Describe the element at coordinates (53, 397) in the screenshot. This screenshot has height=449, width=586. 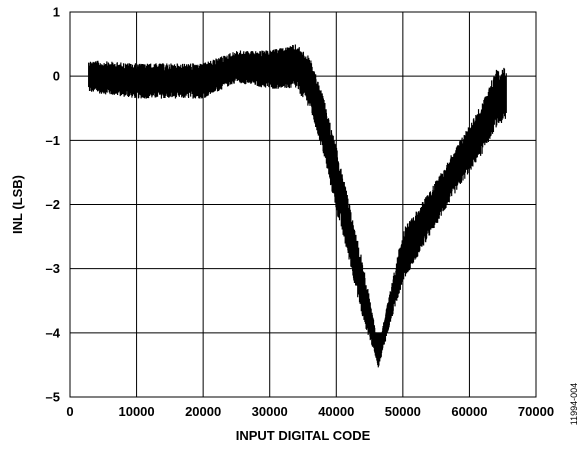
I see `y-tick-label: –5` at that location.